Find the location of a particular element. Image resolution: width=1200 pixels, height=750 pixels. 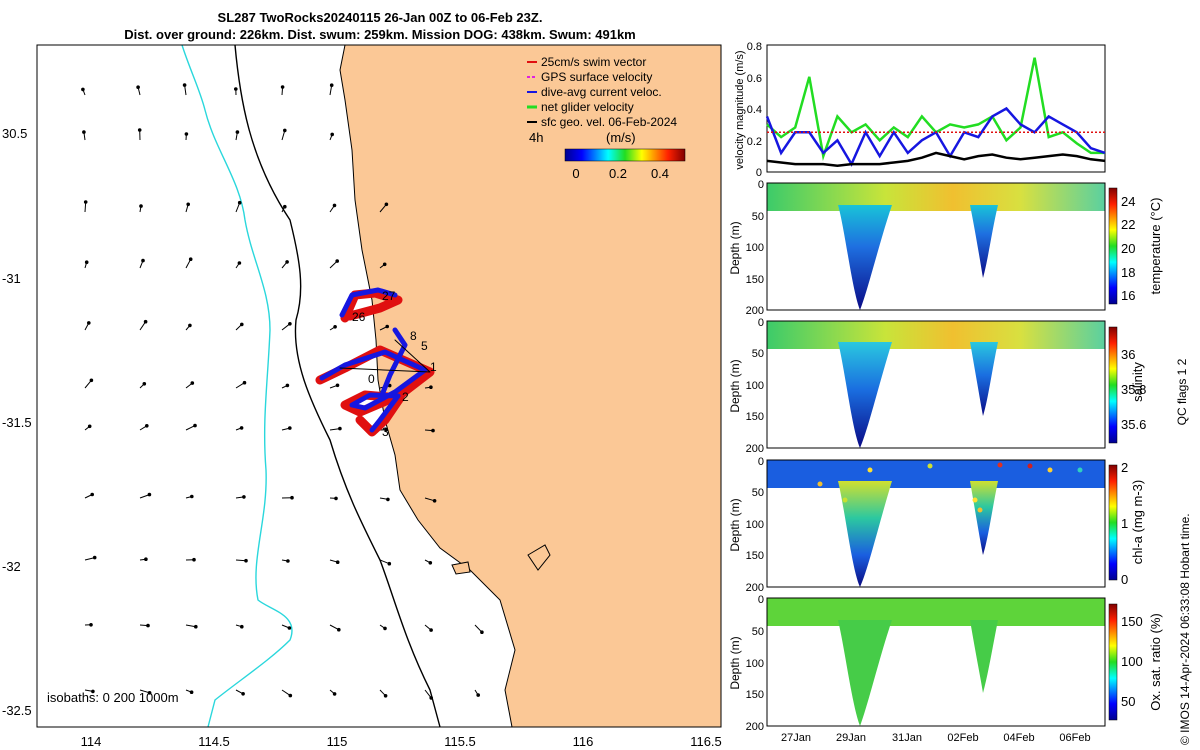

map-y-tick: -32.5 is located at coordinates (17, 710).